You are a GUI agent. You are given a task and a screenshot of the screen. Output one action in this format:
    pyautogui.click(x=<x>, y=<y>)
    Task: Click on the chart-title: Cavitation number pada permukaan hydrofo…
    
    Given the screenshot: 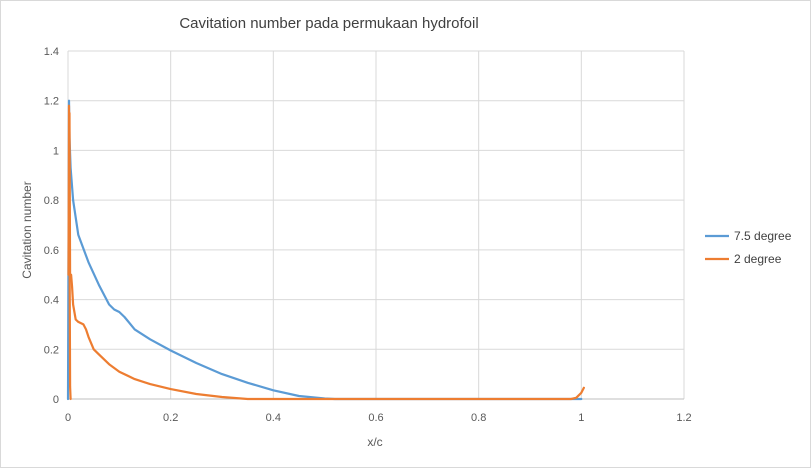 What is the action you would take?
    pyautogui.click(x=328, y=23)
    